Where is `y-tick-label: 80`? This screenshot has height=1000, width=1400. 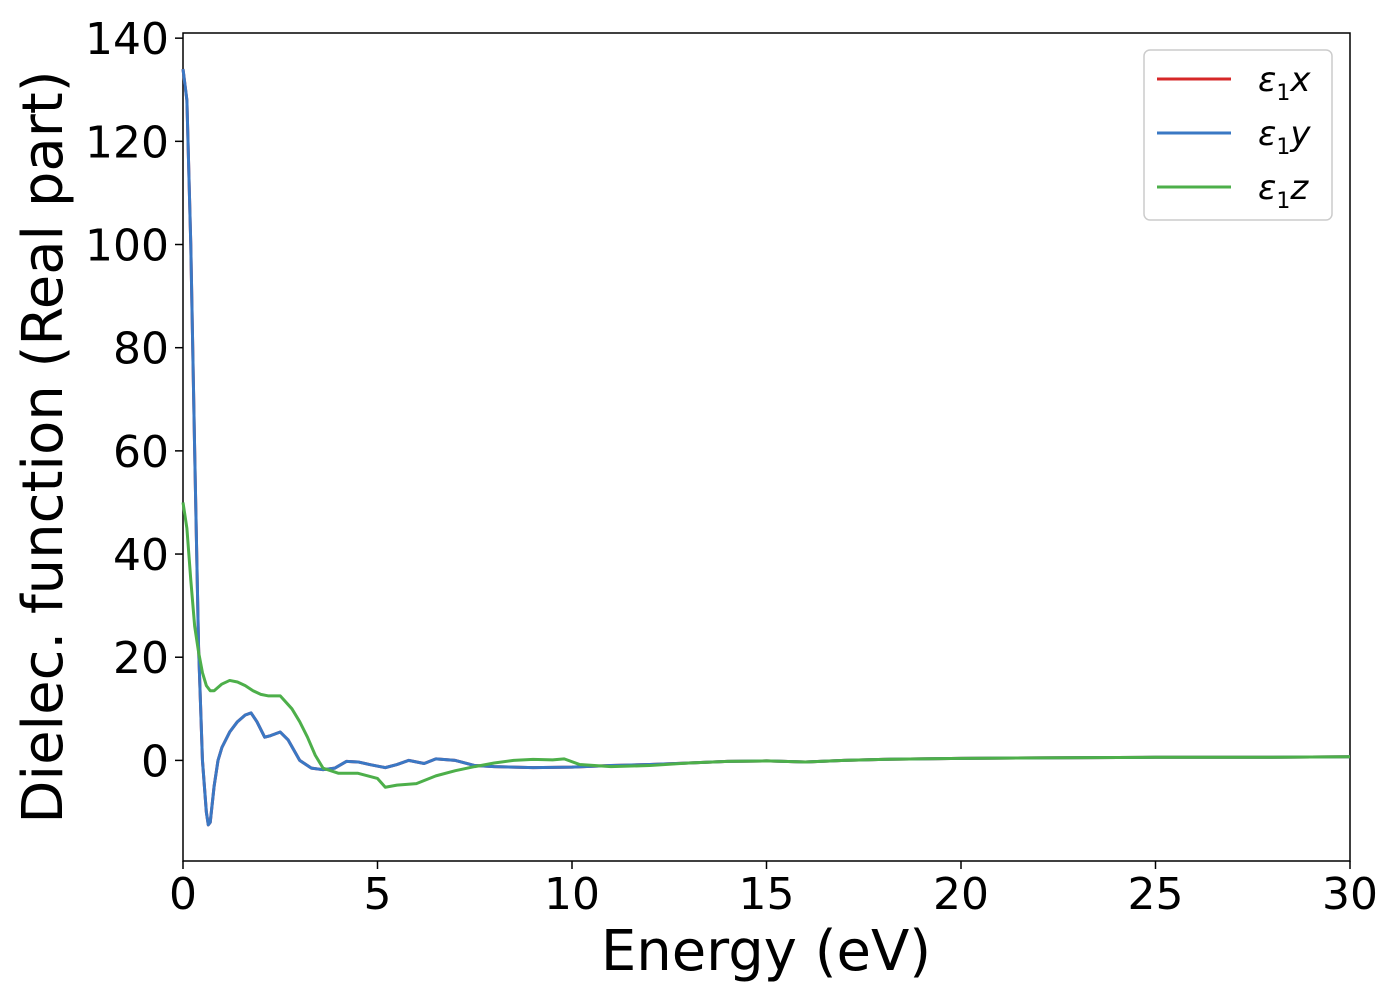 y-tick-label: 80 is located at coordinates (141, 349).